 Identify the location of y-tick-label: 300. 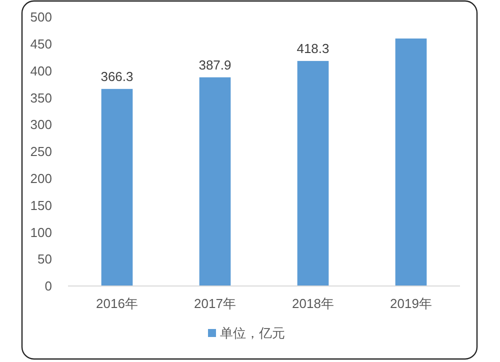
(41, 124).